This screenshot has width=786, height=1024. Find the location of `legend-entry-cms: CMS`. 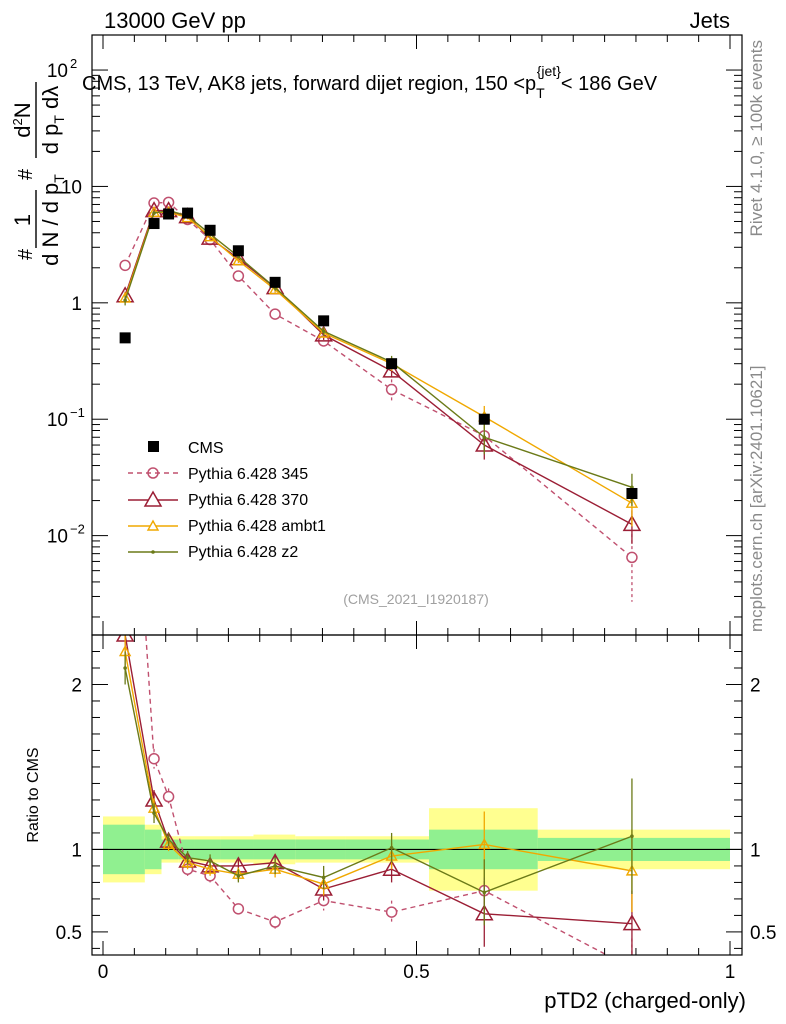

legend-entry-cms: CMS is located at coordinates (186, 448).